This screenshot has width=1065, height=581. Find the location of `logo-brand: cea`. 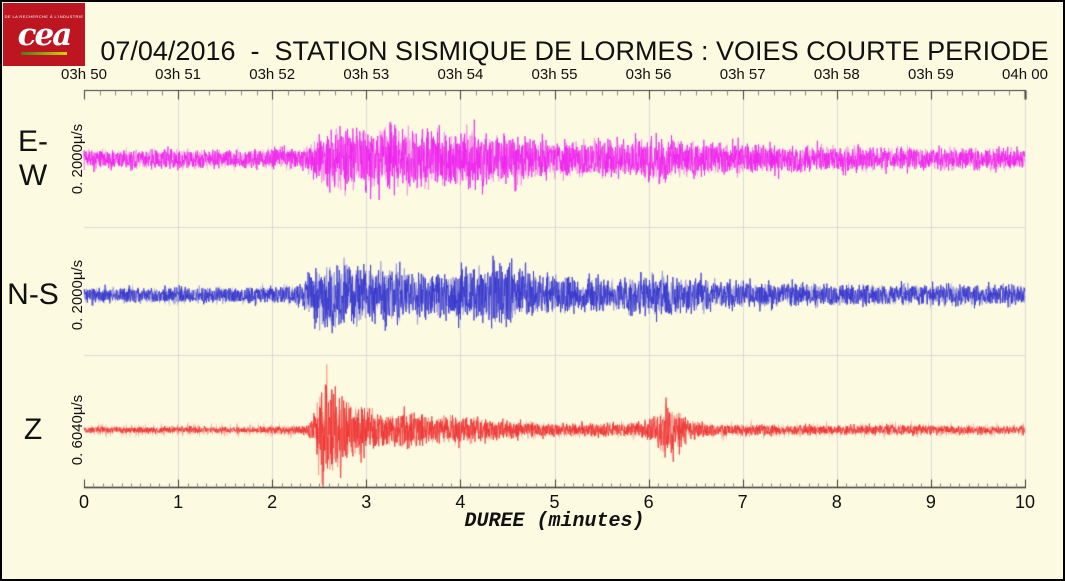

logo-brand: cea is located at coordinates (45, 35).